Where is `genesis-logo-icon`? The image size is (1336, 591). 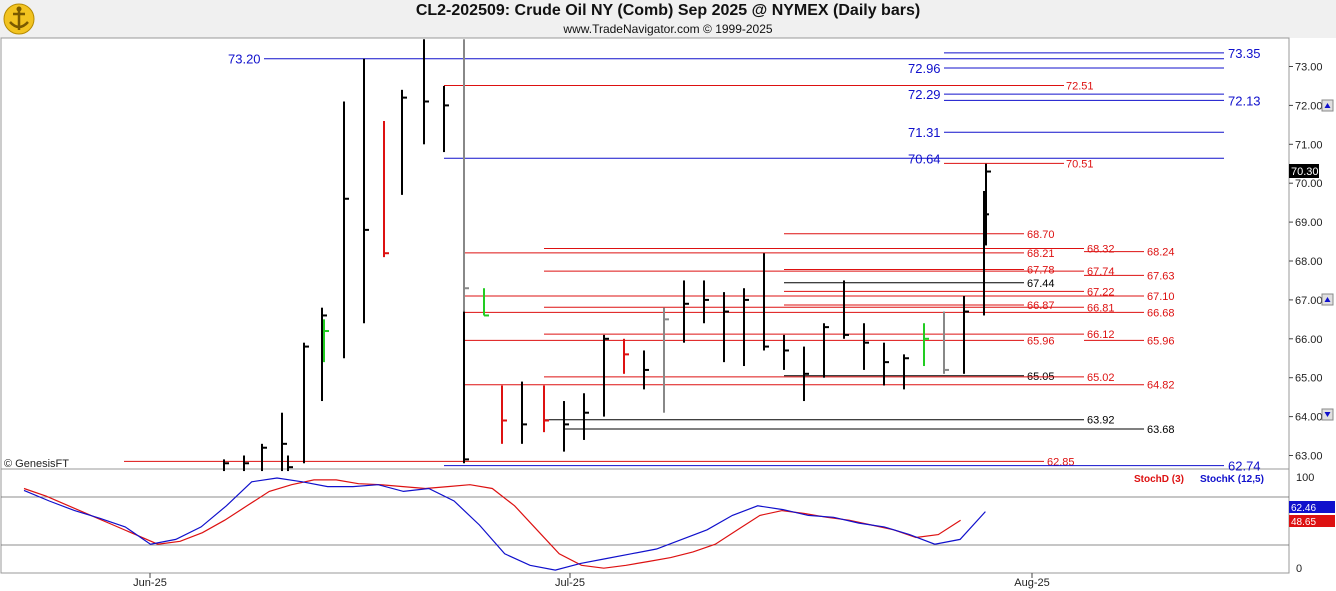
genesis-logo-icon is located at coordinates (19, 19).